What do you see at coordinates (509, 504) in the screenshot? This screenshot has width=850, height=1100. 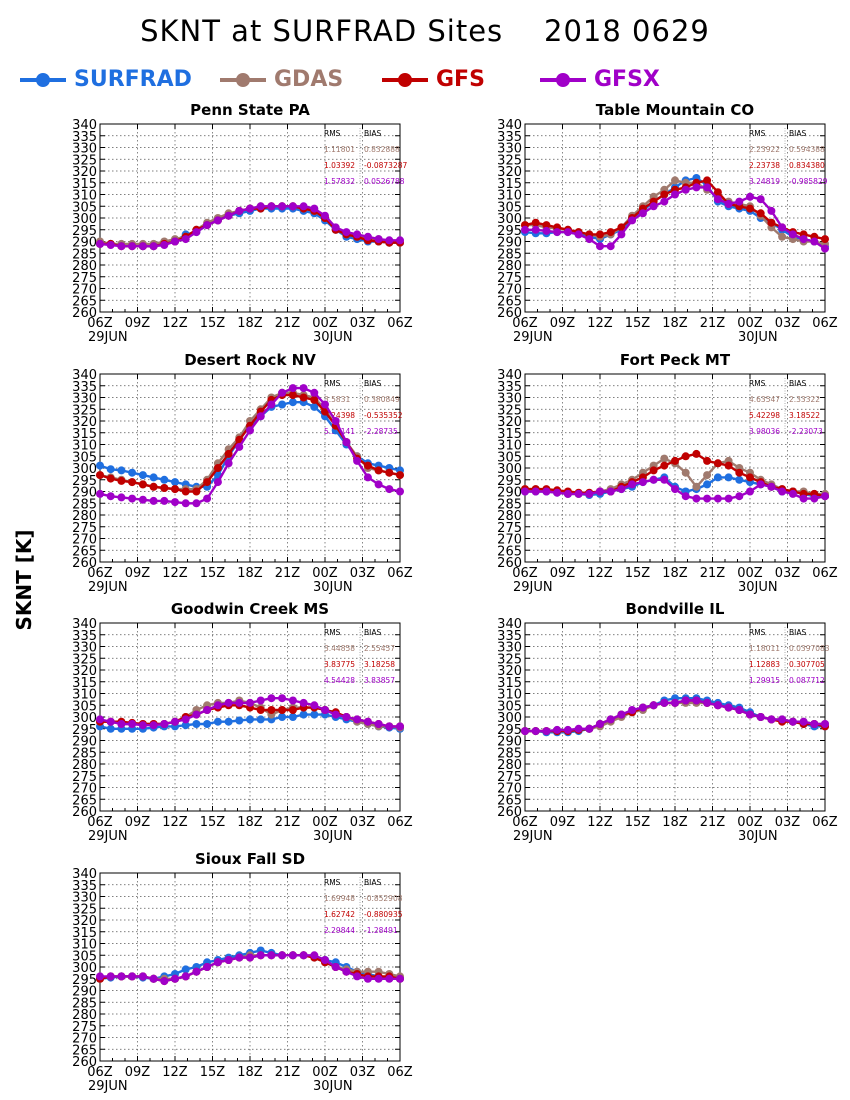 I see `y-tick-label: 285` at bounding box center [509, 504].